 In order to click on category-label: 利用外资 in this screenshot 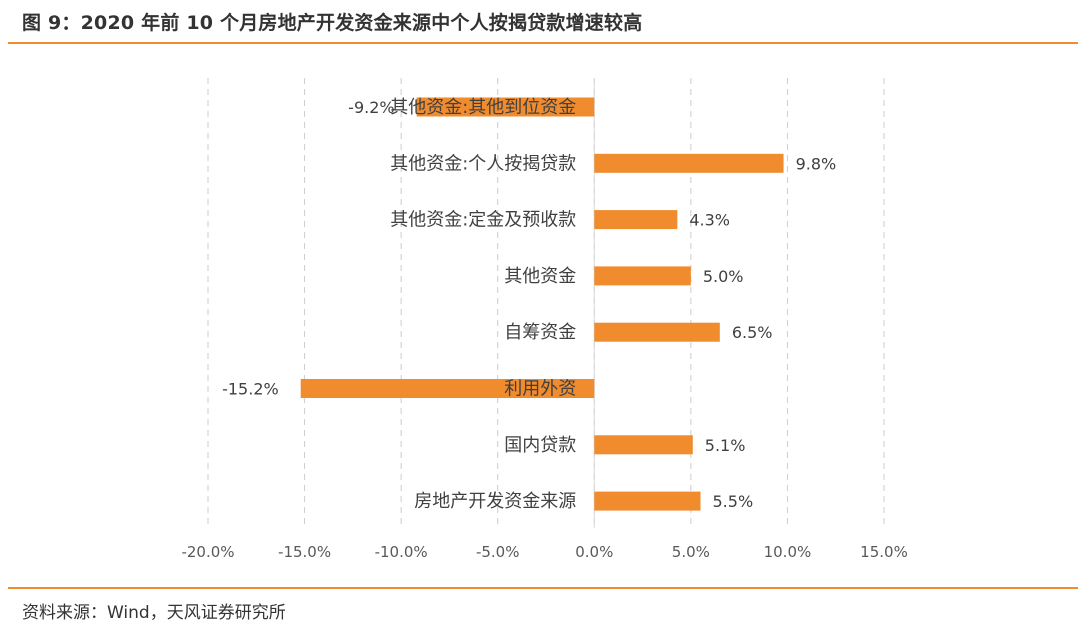, I will do `click(540, 389)`.